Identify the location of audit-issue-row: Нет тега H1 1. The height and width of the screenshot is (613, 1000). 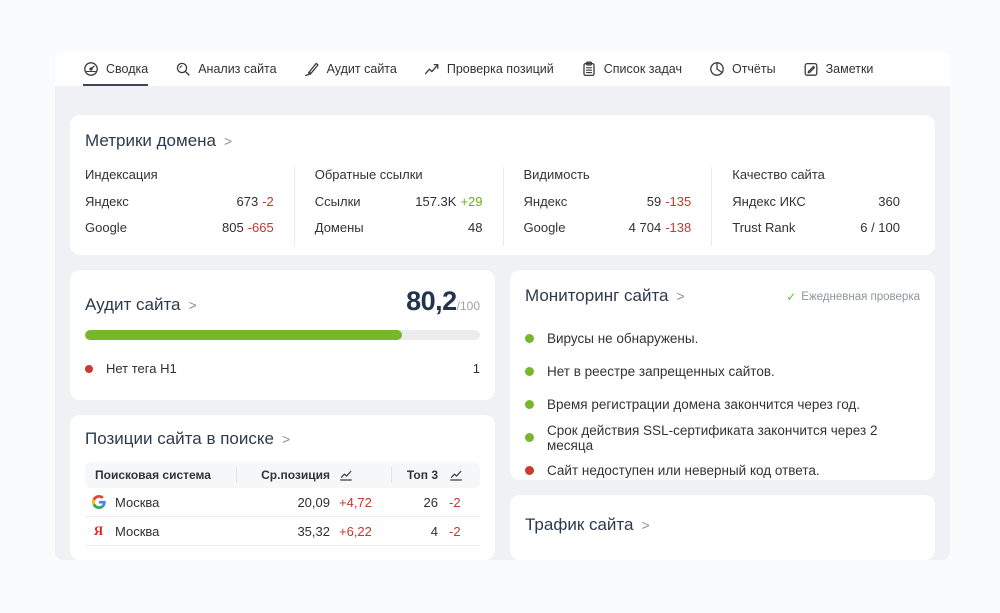
(282, 368).